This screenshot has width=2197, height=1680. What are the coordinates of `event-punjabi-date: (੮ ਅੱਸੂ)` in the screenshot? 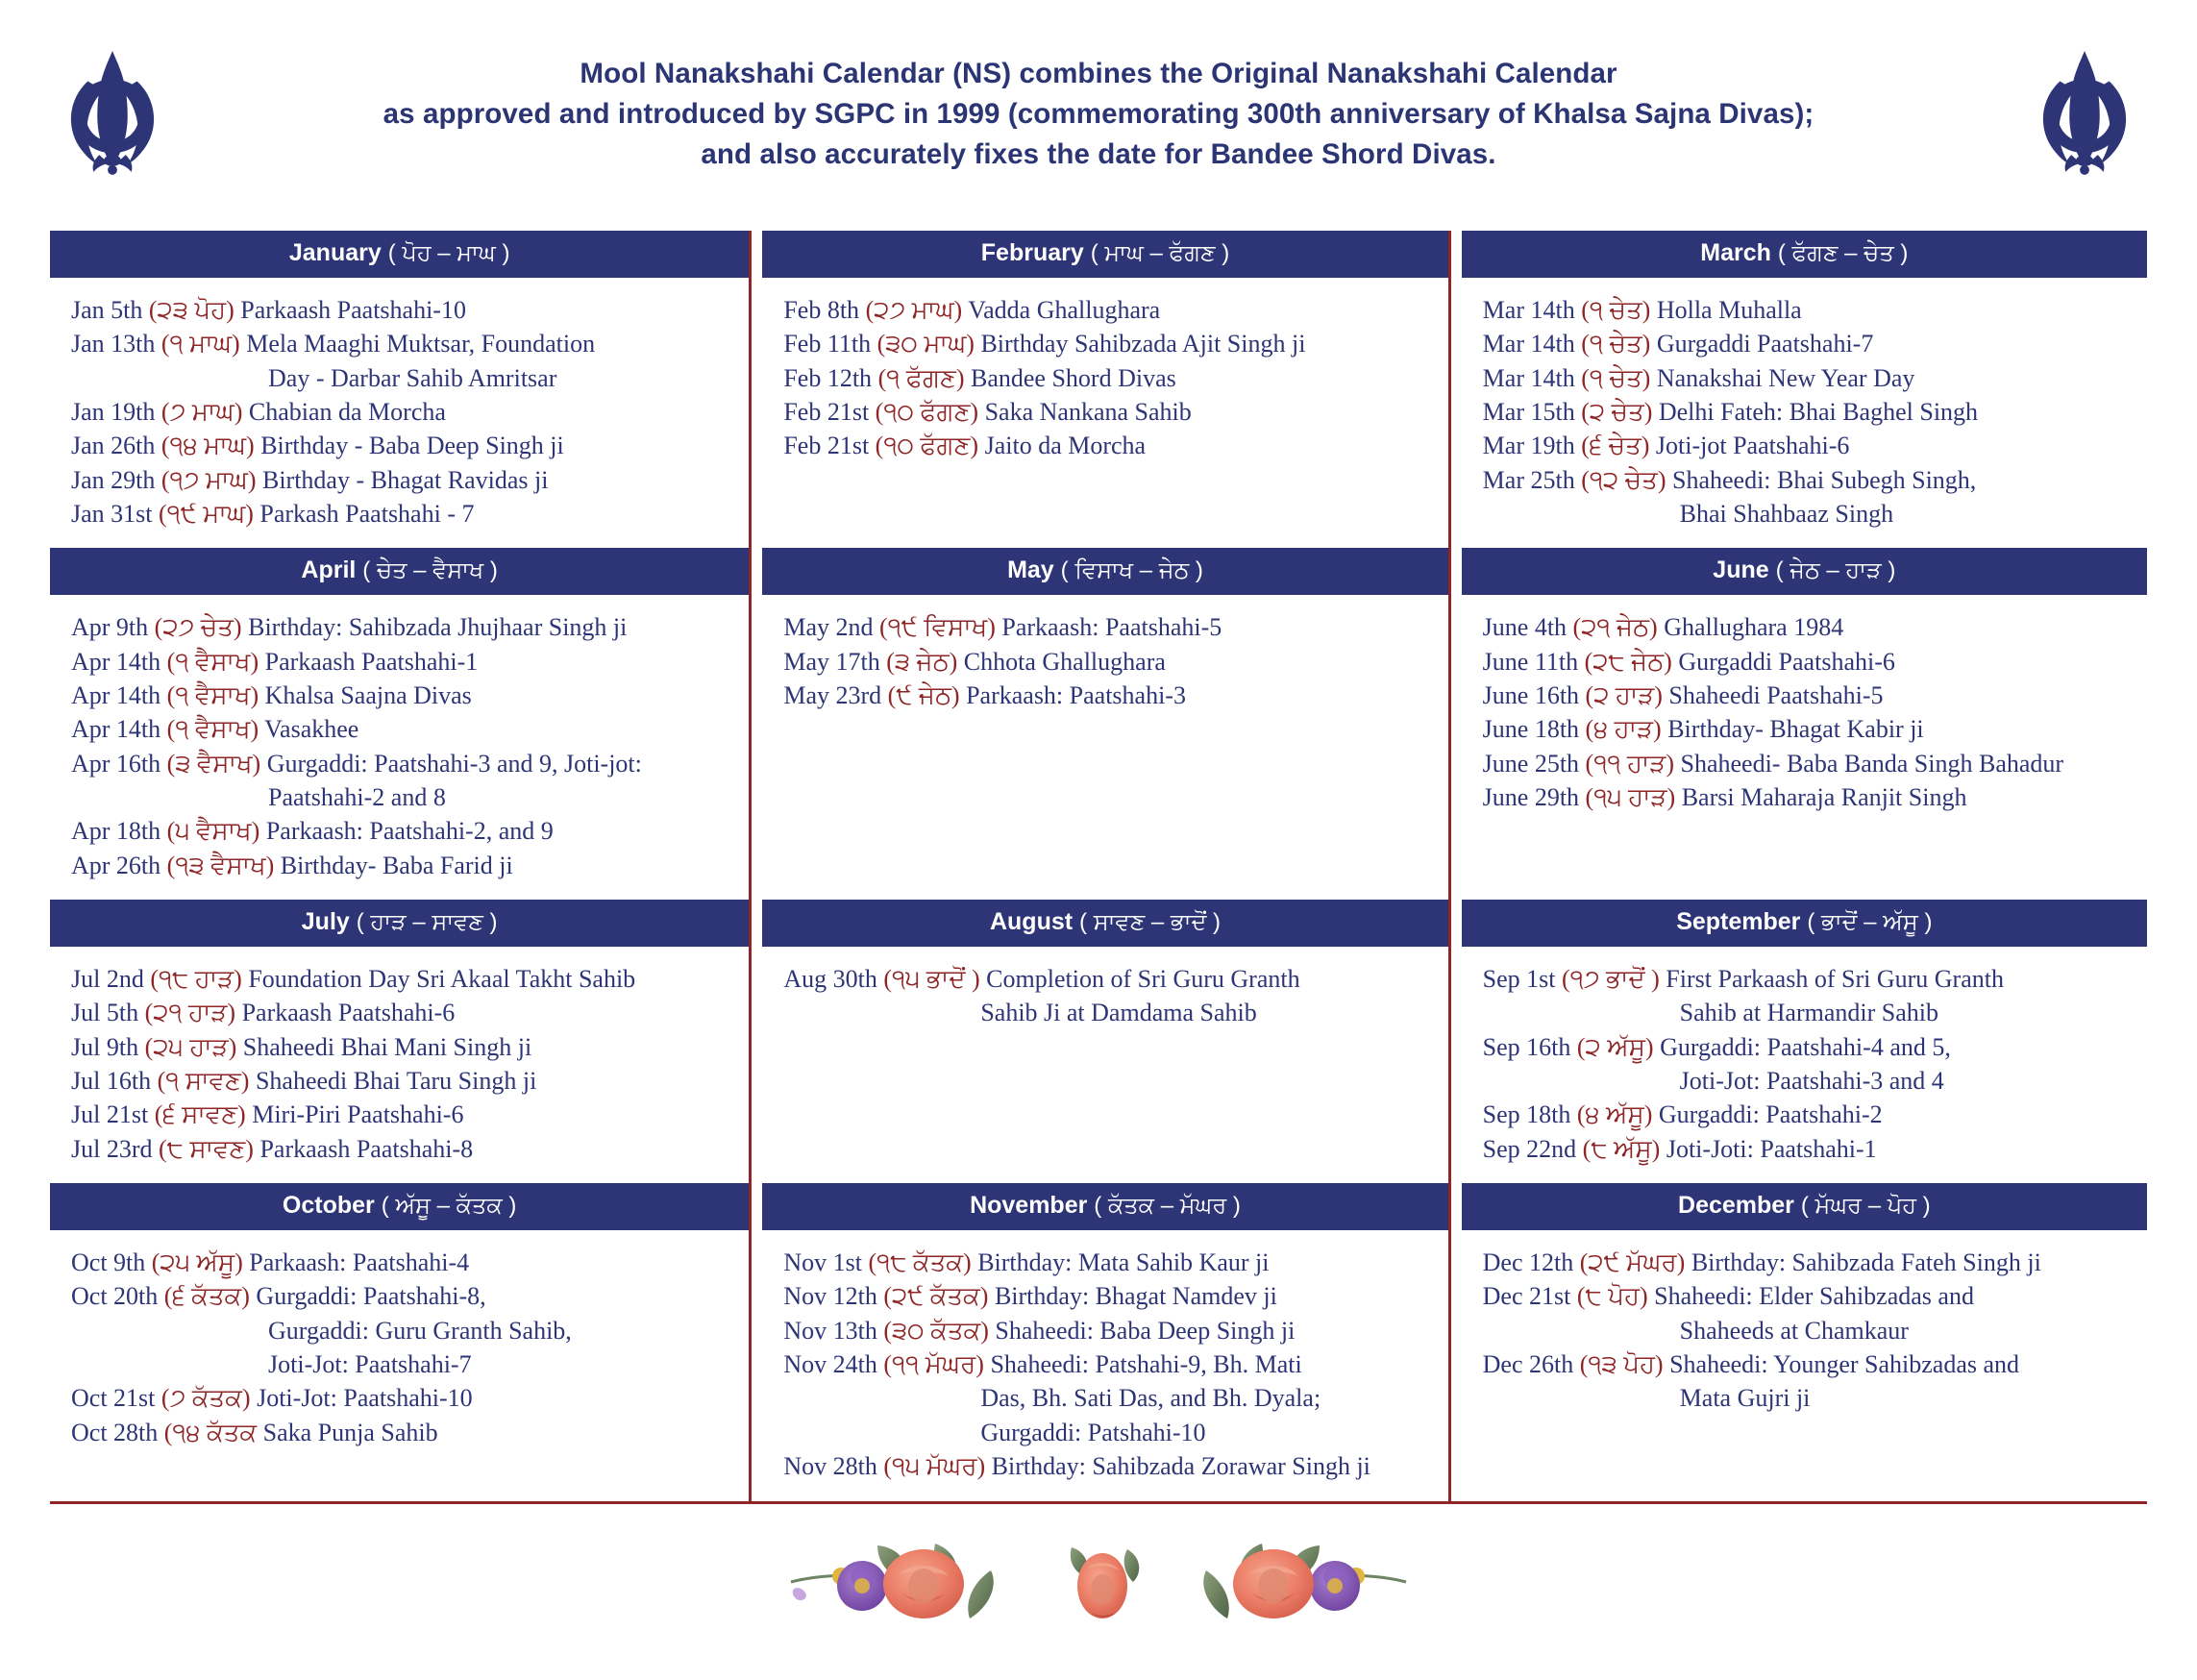 It's located at (1622, 1149).